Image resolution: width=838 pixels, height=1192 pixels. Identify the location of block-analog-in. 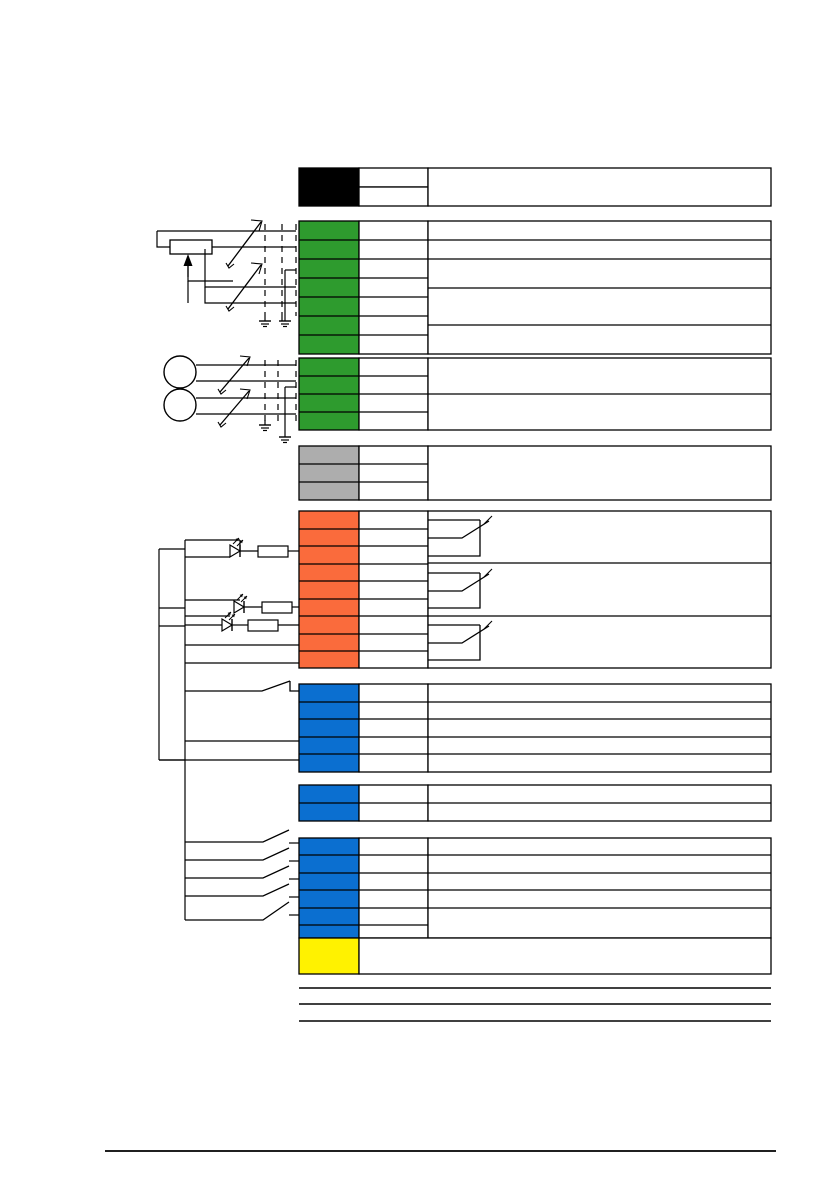
(535, 287).